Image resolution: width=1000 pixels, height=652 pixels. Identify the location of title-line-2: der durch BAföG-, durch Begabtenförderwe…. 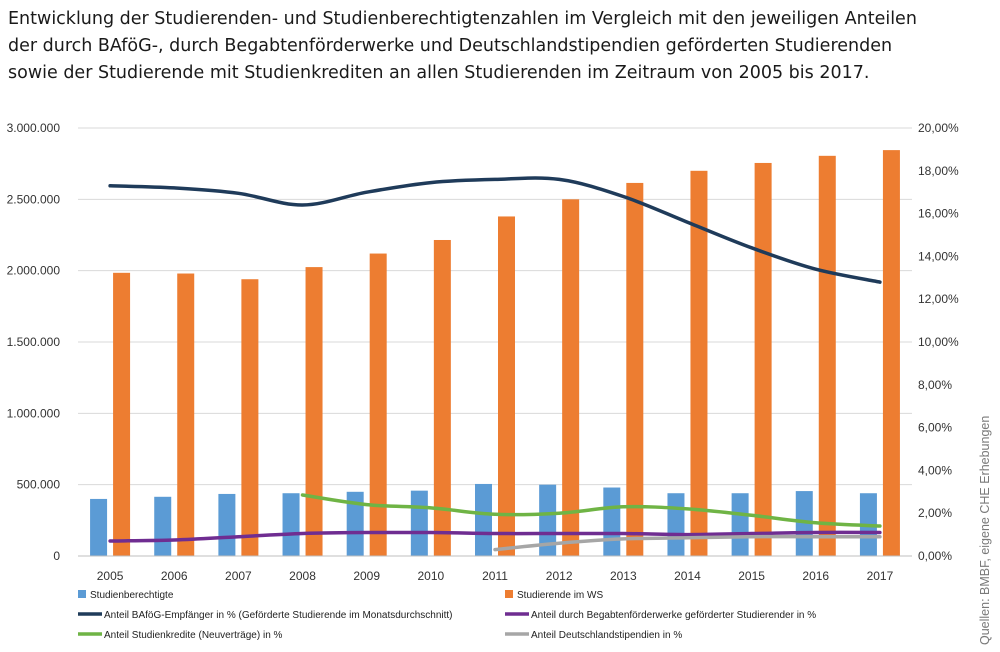
(450, 46).